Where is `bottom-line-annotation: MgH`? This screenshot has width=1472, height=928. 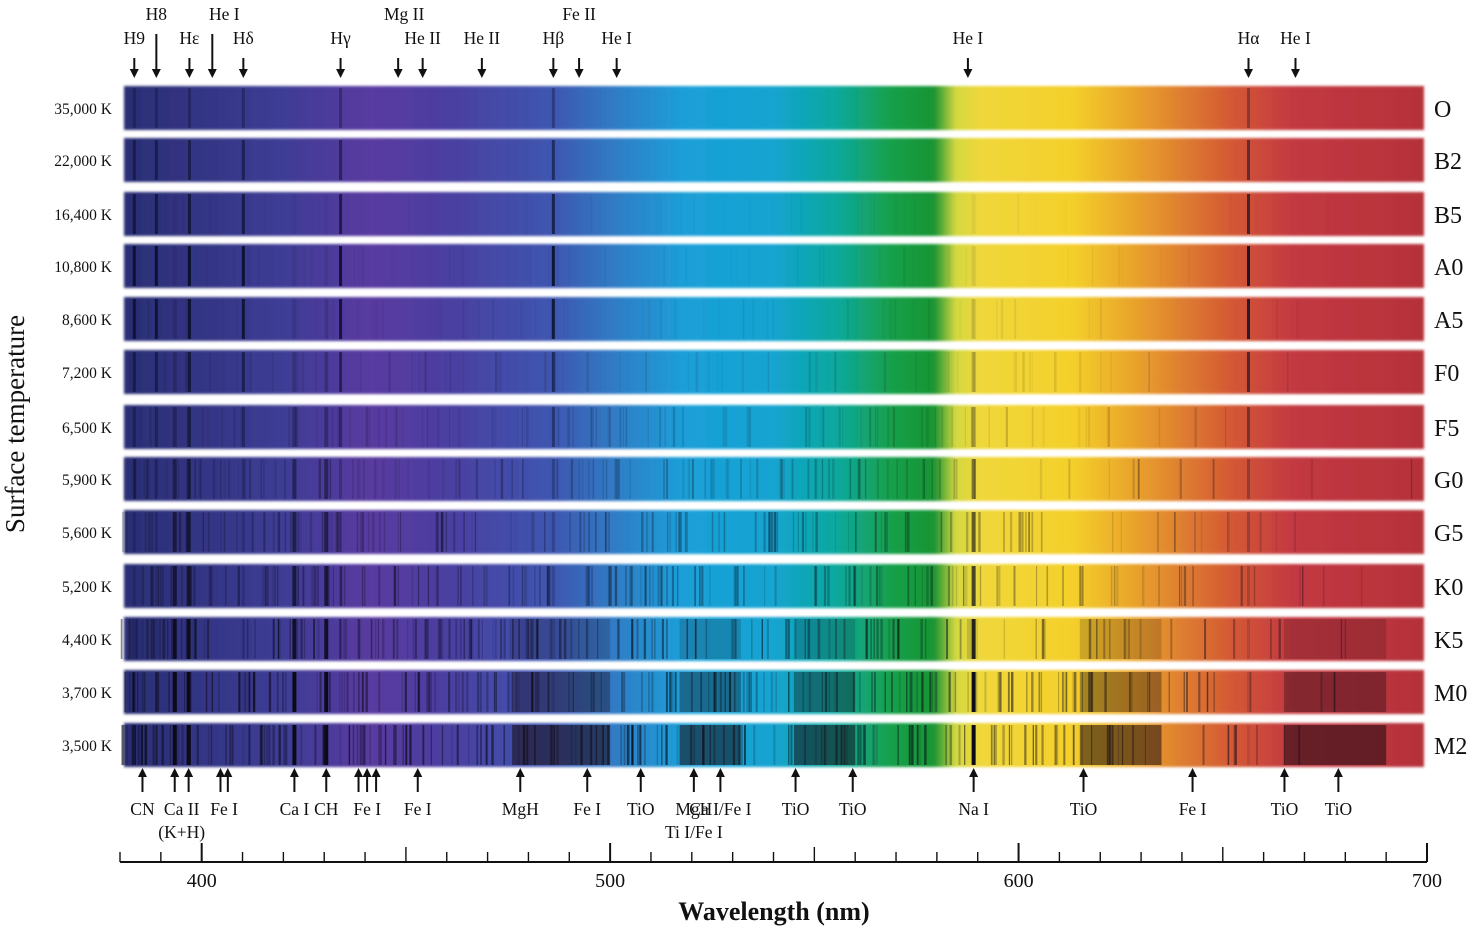
bottom-line-annotation: MgH is located at coordinates (520, 793).